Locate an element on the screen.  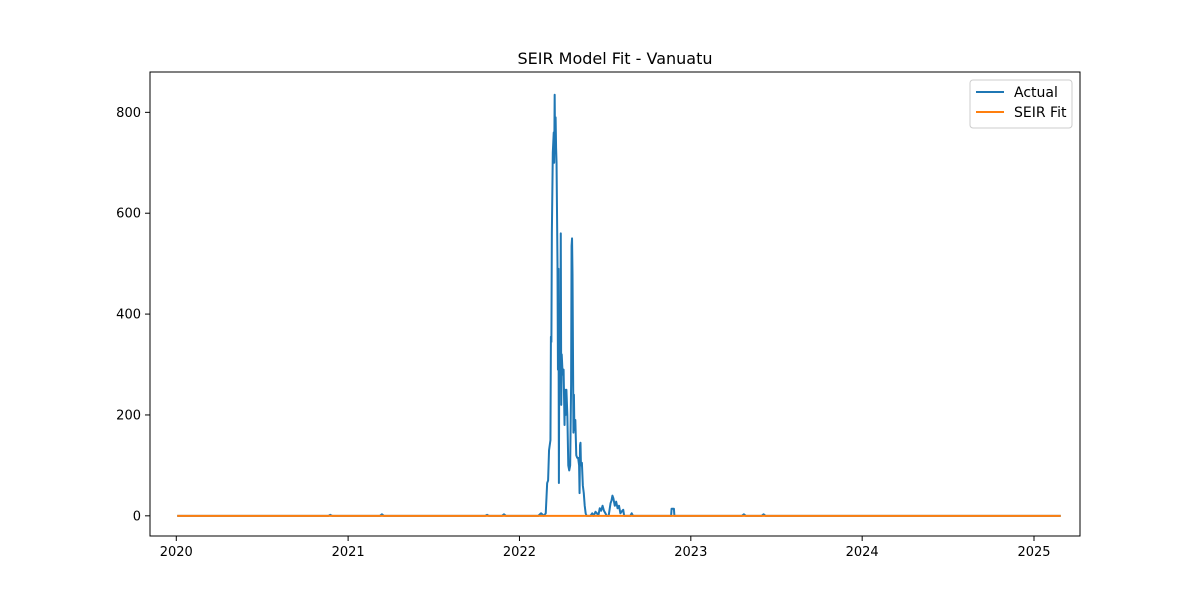
x-tick-label: 2024 is located at coordinates (862, 552).